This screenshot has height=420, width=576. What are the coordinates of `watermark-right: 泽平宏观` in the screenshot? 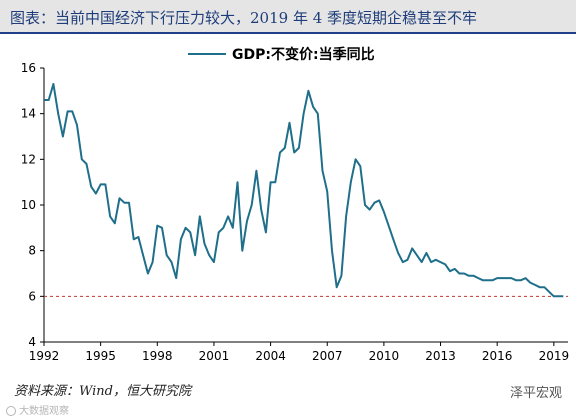 It's located at (535, 393).